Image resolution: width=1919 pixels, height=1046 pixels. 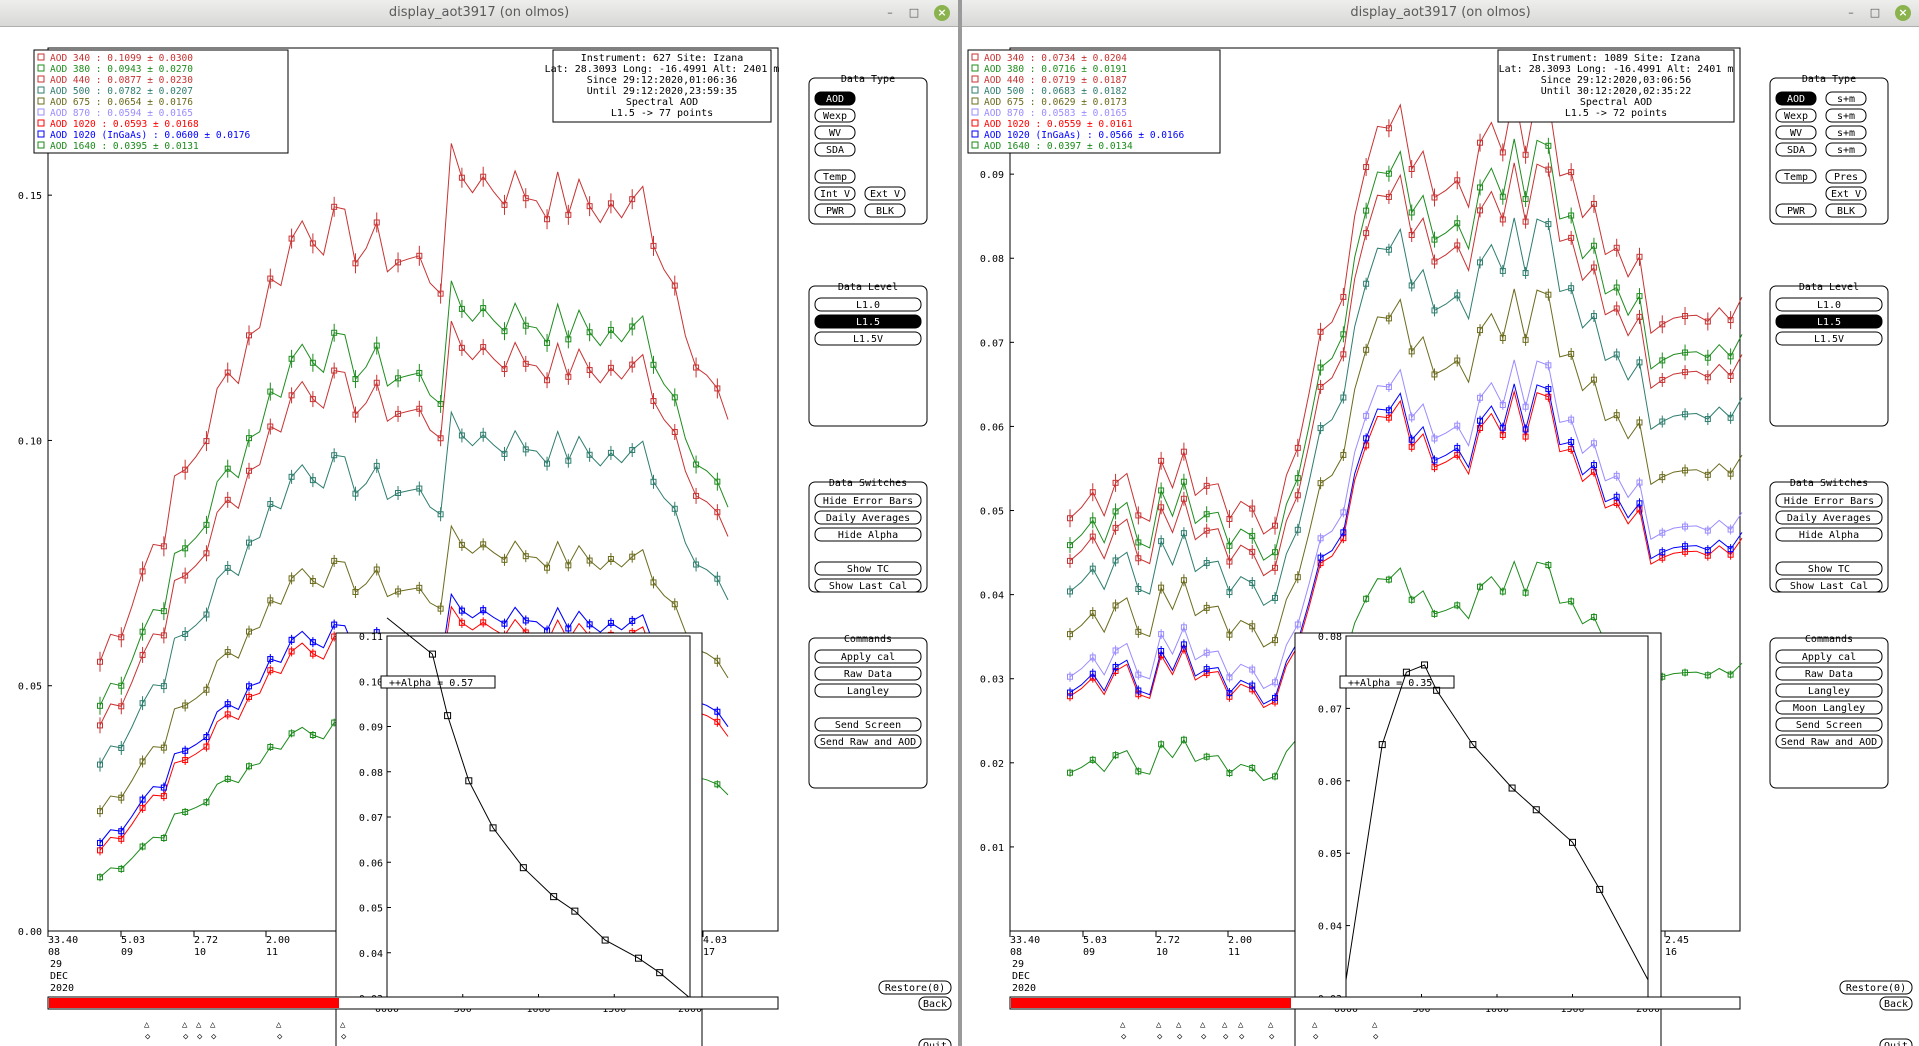 I want to click on inset-y-label: 0.10, so click(x=371, y=682).